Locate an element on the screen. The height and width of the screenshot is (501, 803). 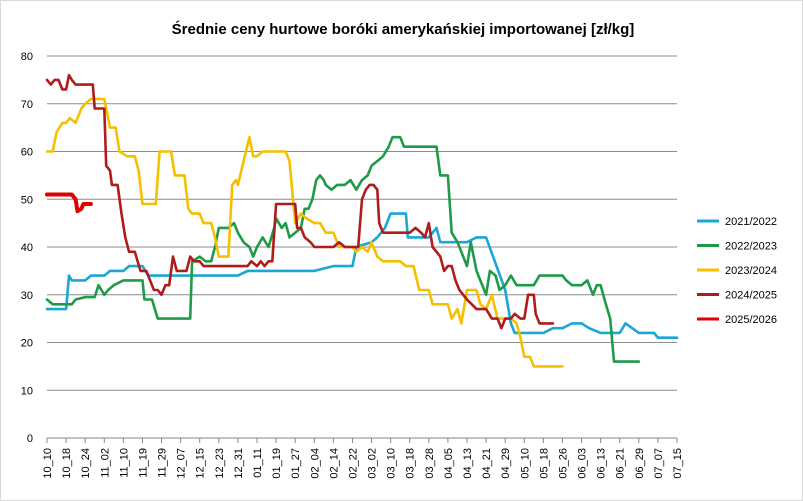
y-tick-label: 50 is located at coordinates (27, 200).